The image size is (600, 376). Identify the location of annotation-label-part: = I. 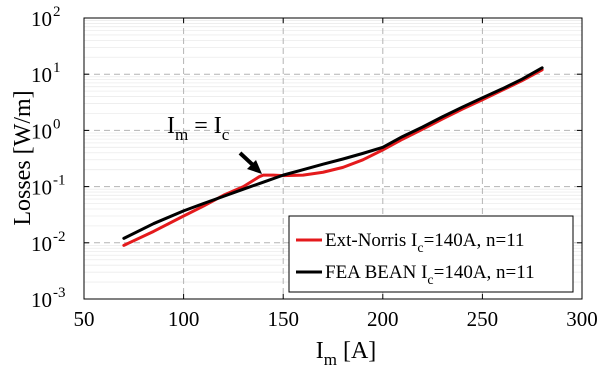
(205, 126).